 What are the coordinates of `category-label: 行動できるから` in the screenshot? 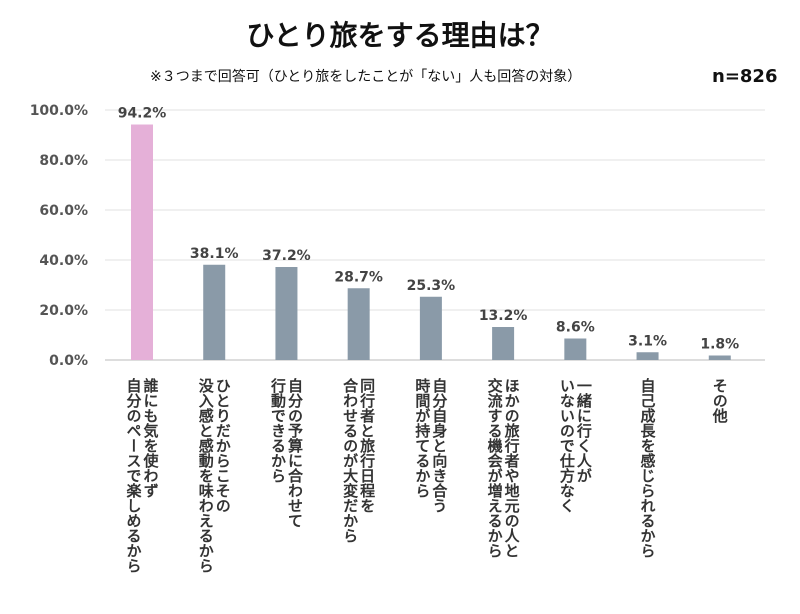 It's located at (278, 430).